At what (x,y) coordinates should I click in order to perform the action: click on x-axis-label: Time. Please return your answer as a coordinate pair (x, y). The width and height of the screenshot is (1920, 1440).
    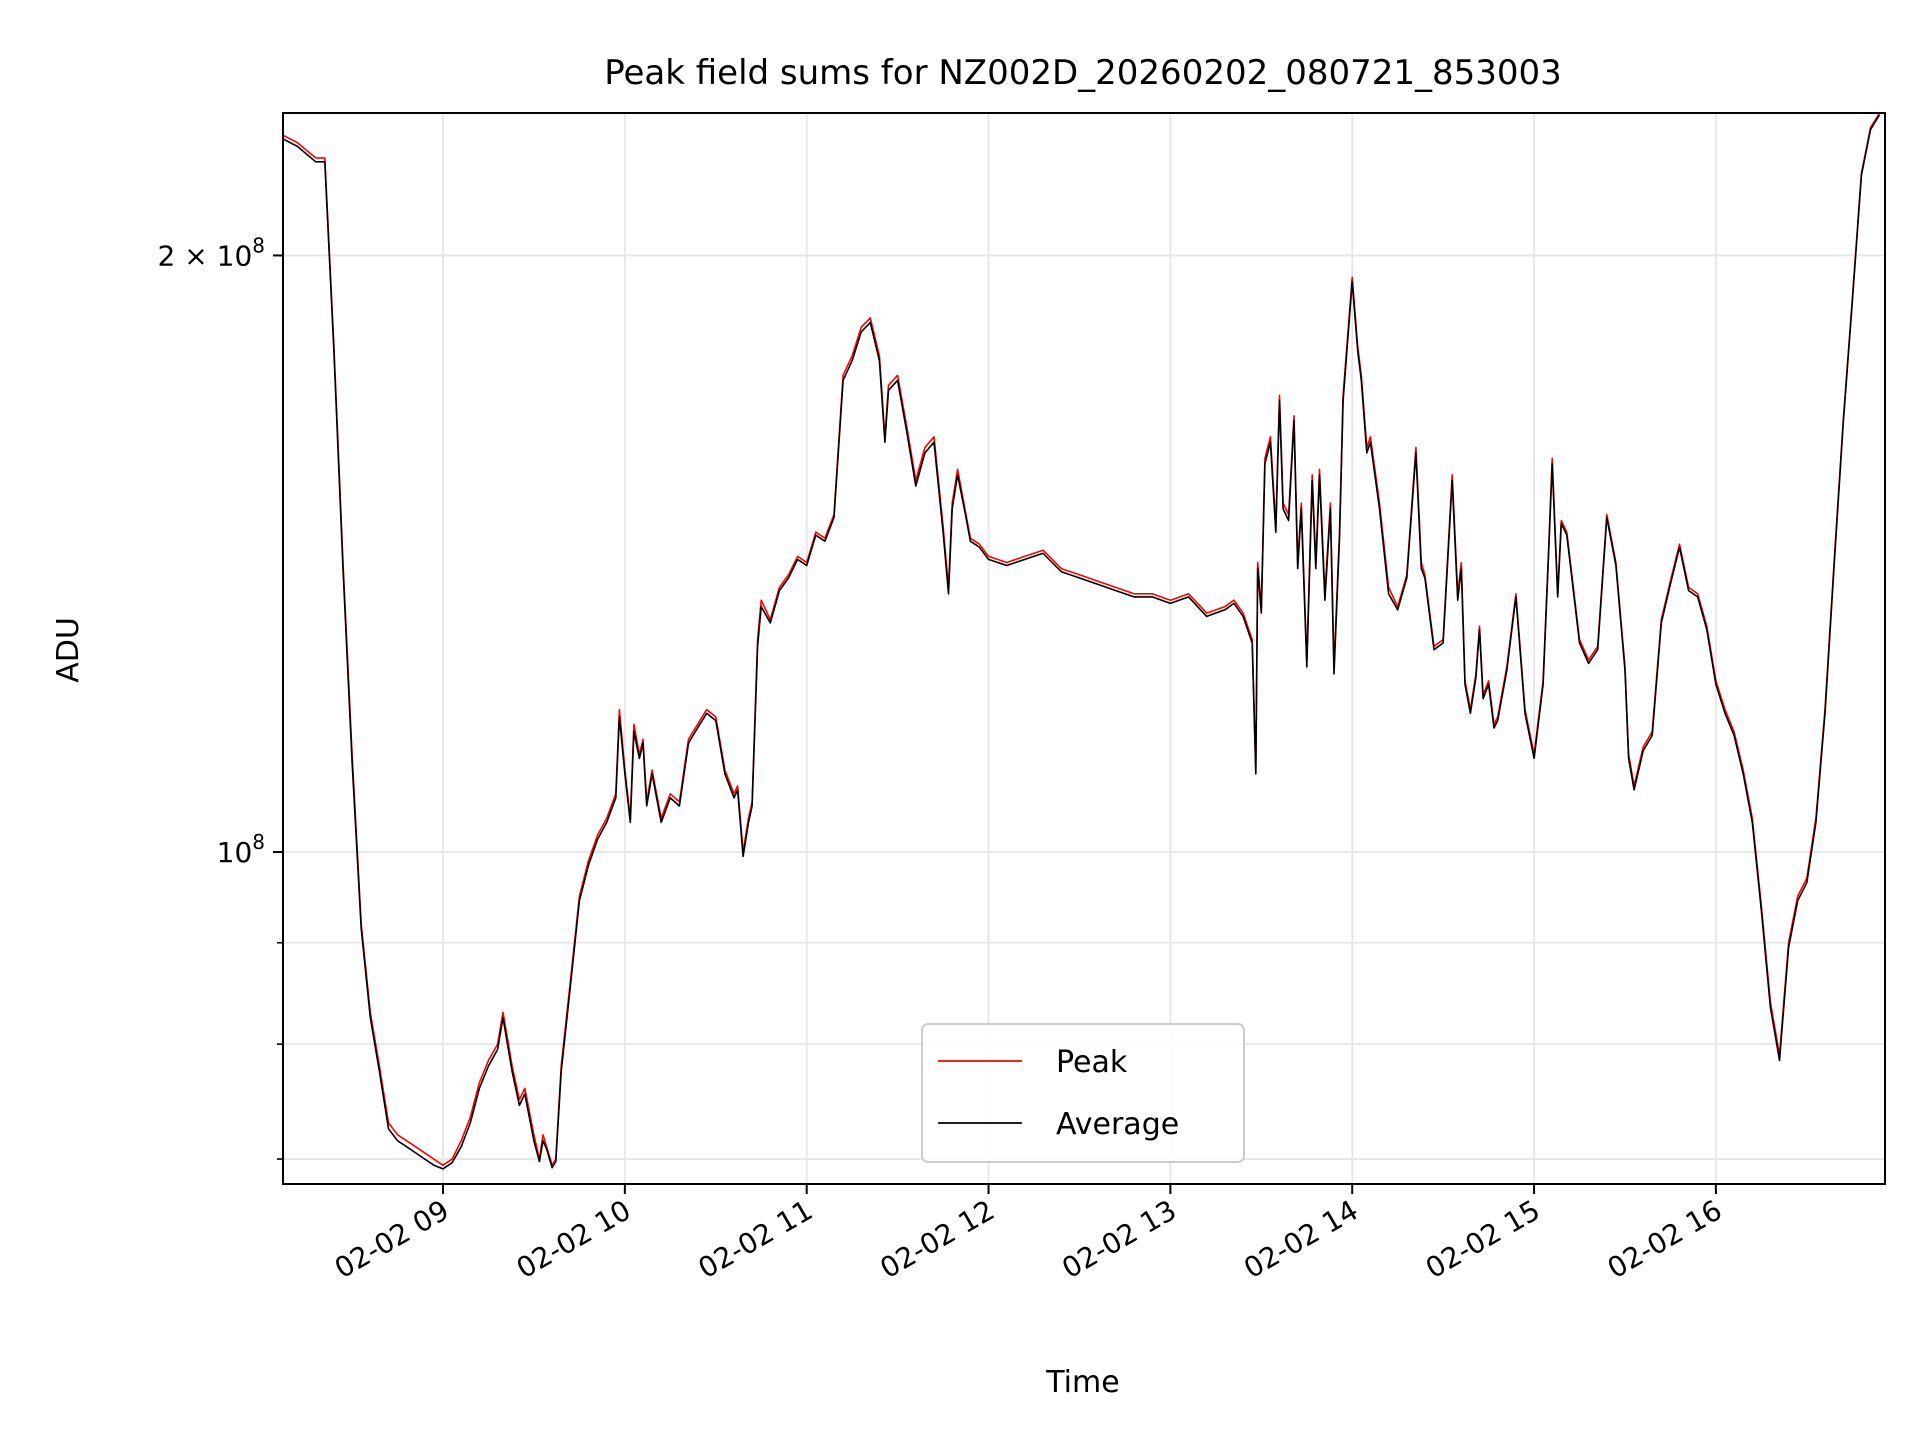
    Looking at the image, I should click on (1082, 1382).